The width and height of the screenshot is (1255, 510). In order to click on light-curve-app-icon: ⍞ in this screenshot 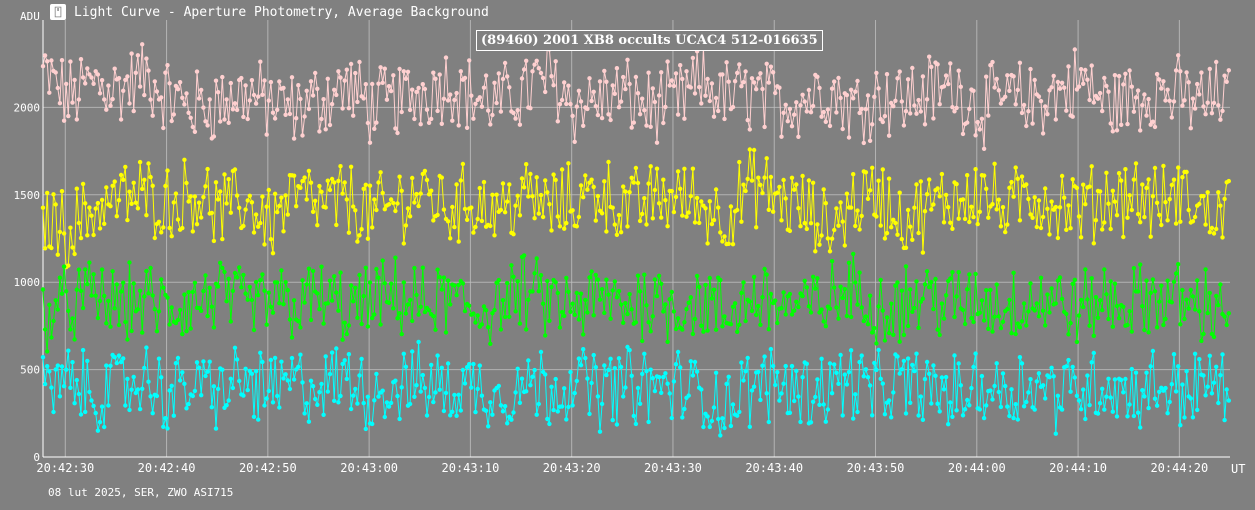, I will do `click(58, 12)`.